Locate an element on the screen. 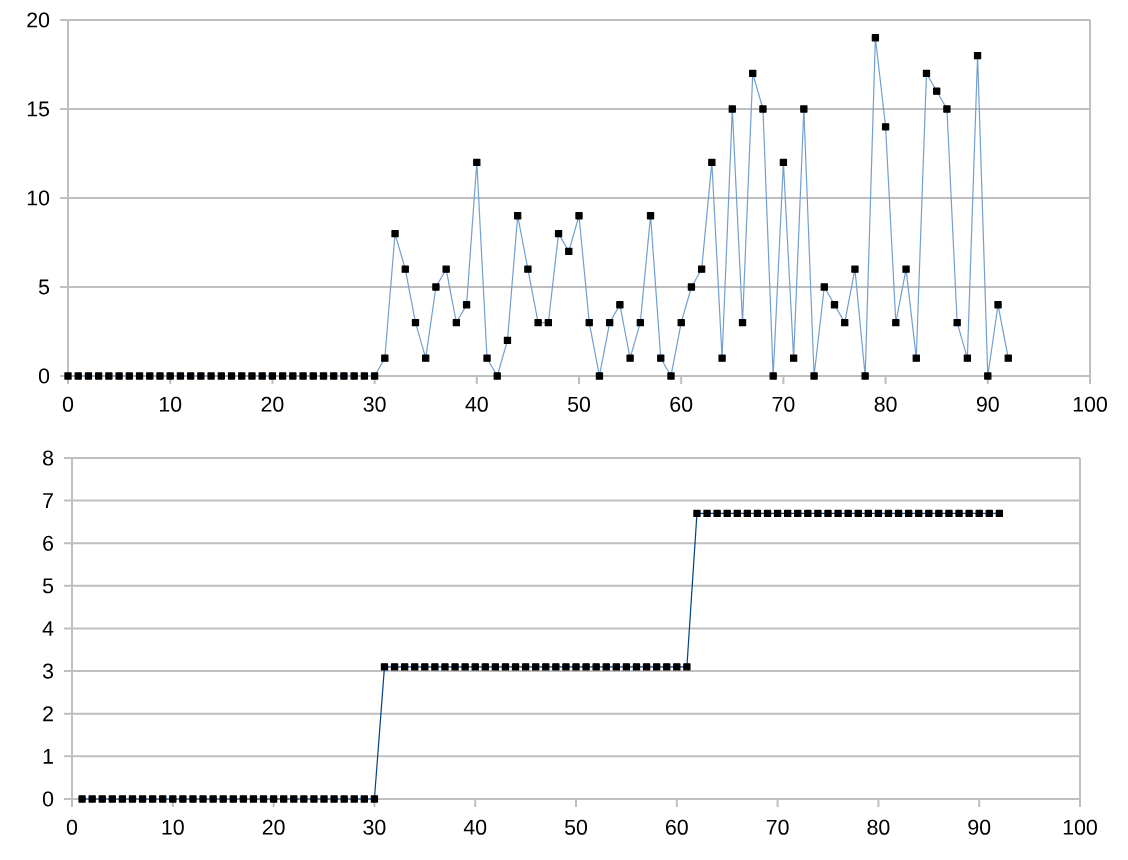 Image resolution: width=1128 pixels, height=860 pixels. y-tick-label: 3 is located at coordinates (48, 671).